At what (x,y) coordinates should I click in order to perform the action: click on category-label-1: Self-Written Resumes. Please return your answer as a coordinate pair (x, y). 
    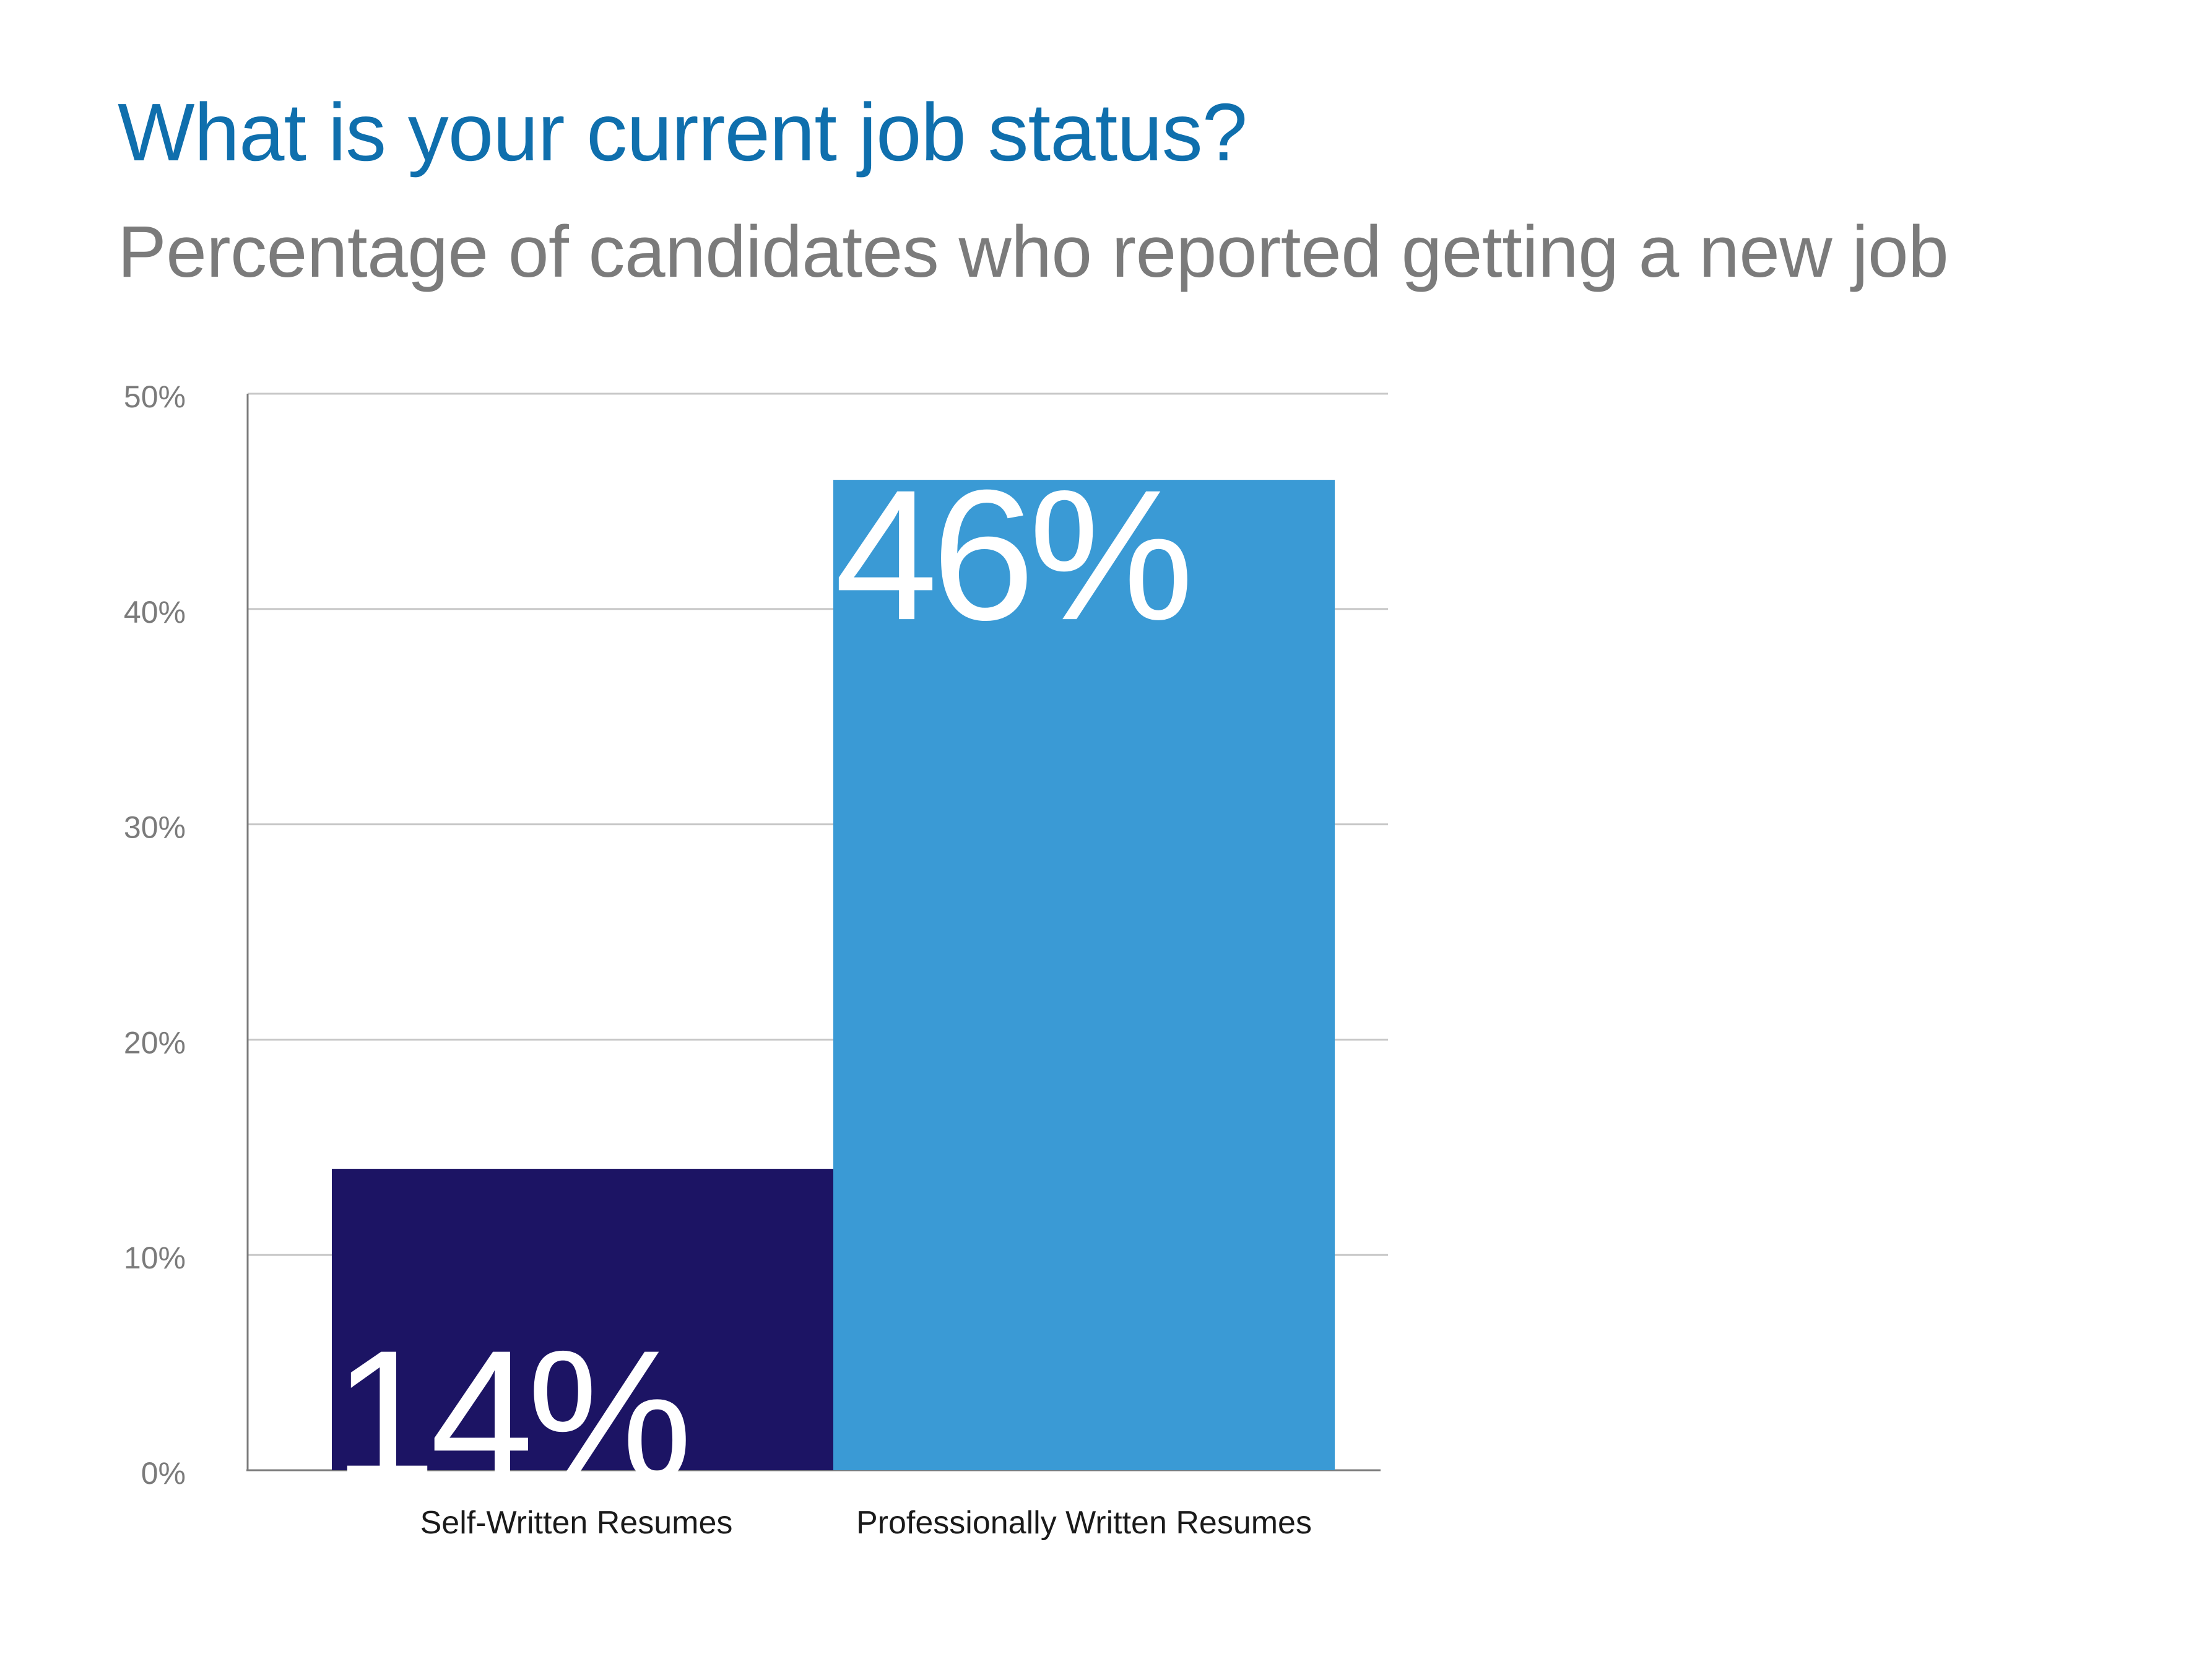
    Looking at the image, I should click on (576, 1523).